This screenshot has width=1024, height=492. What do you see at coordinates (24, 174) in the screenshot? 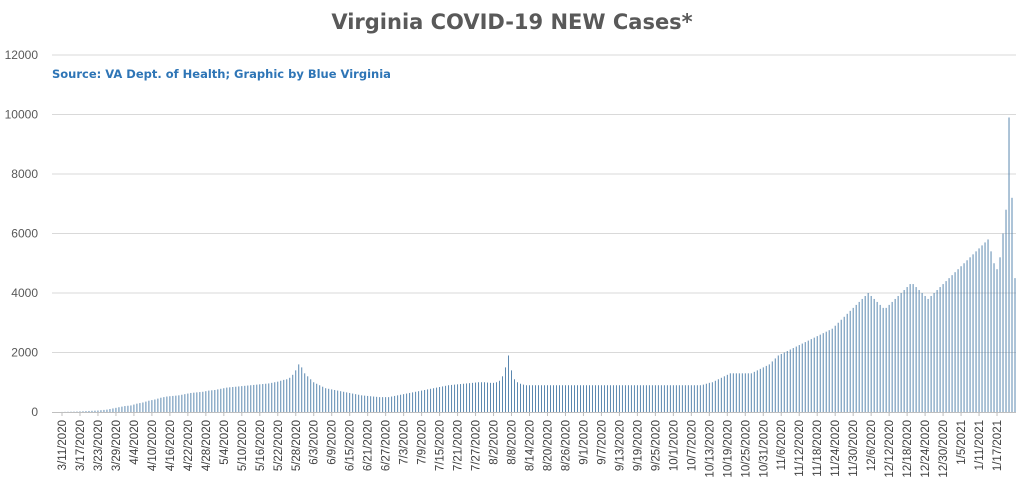
I see `y-tick-label: 8000` at bounding box center [24, 174].